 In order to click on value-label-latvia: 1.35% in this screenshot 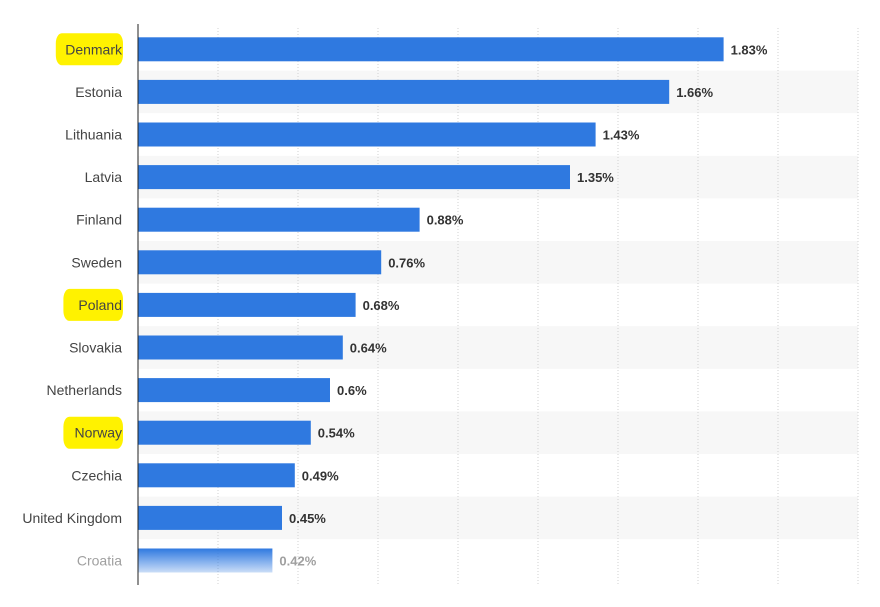, I will do `click(595, 177)`.